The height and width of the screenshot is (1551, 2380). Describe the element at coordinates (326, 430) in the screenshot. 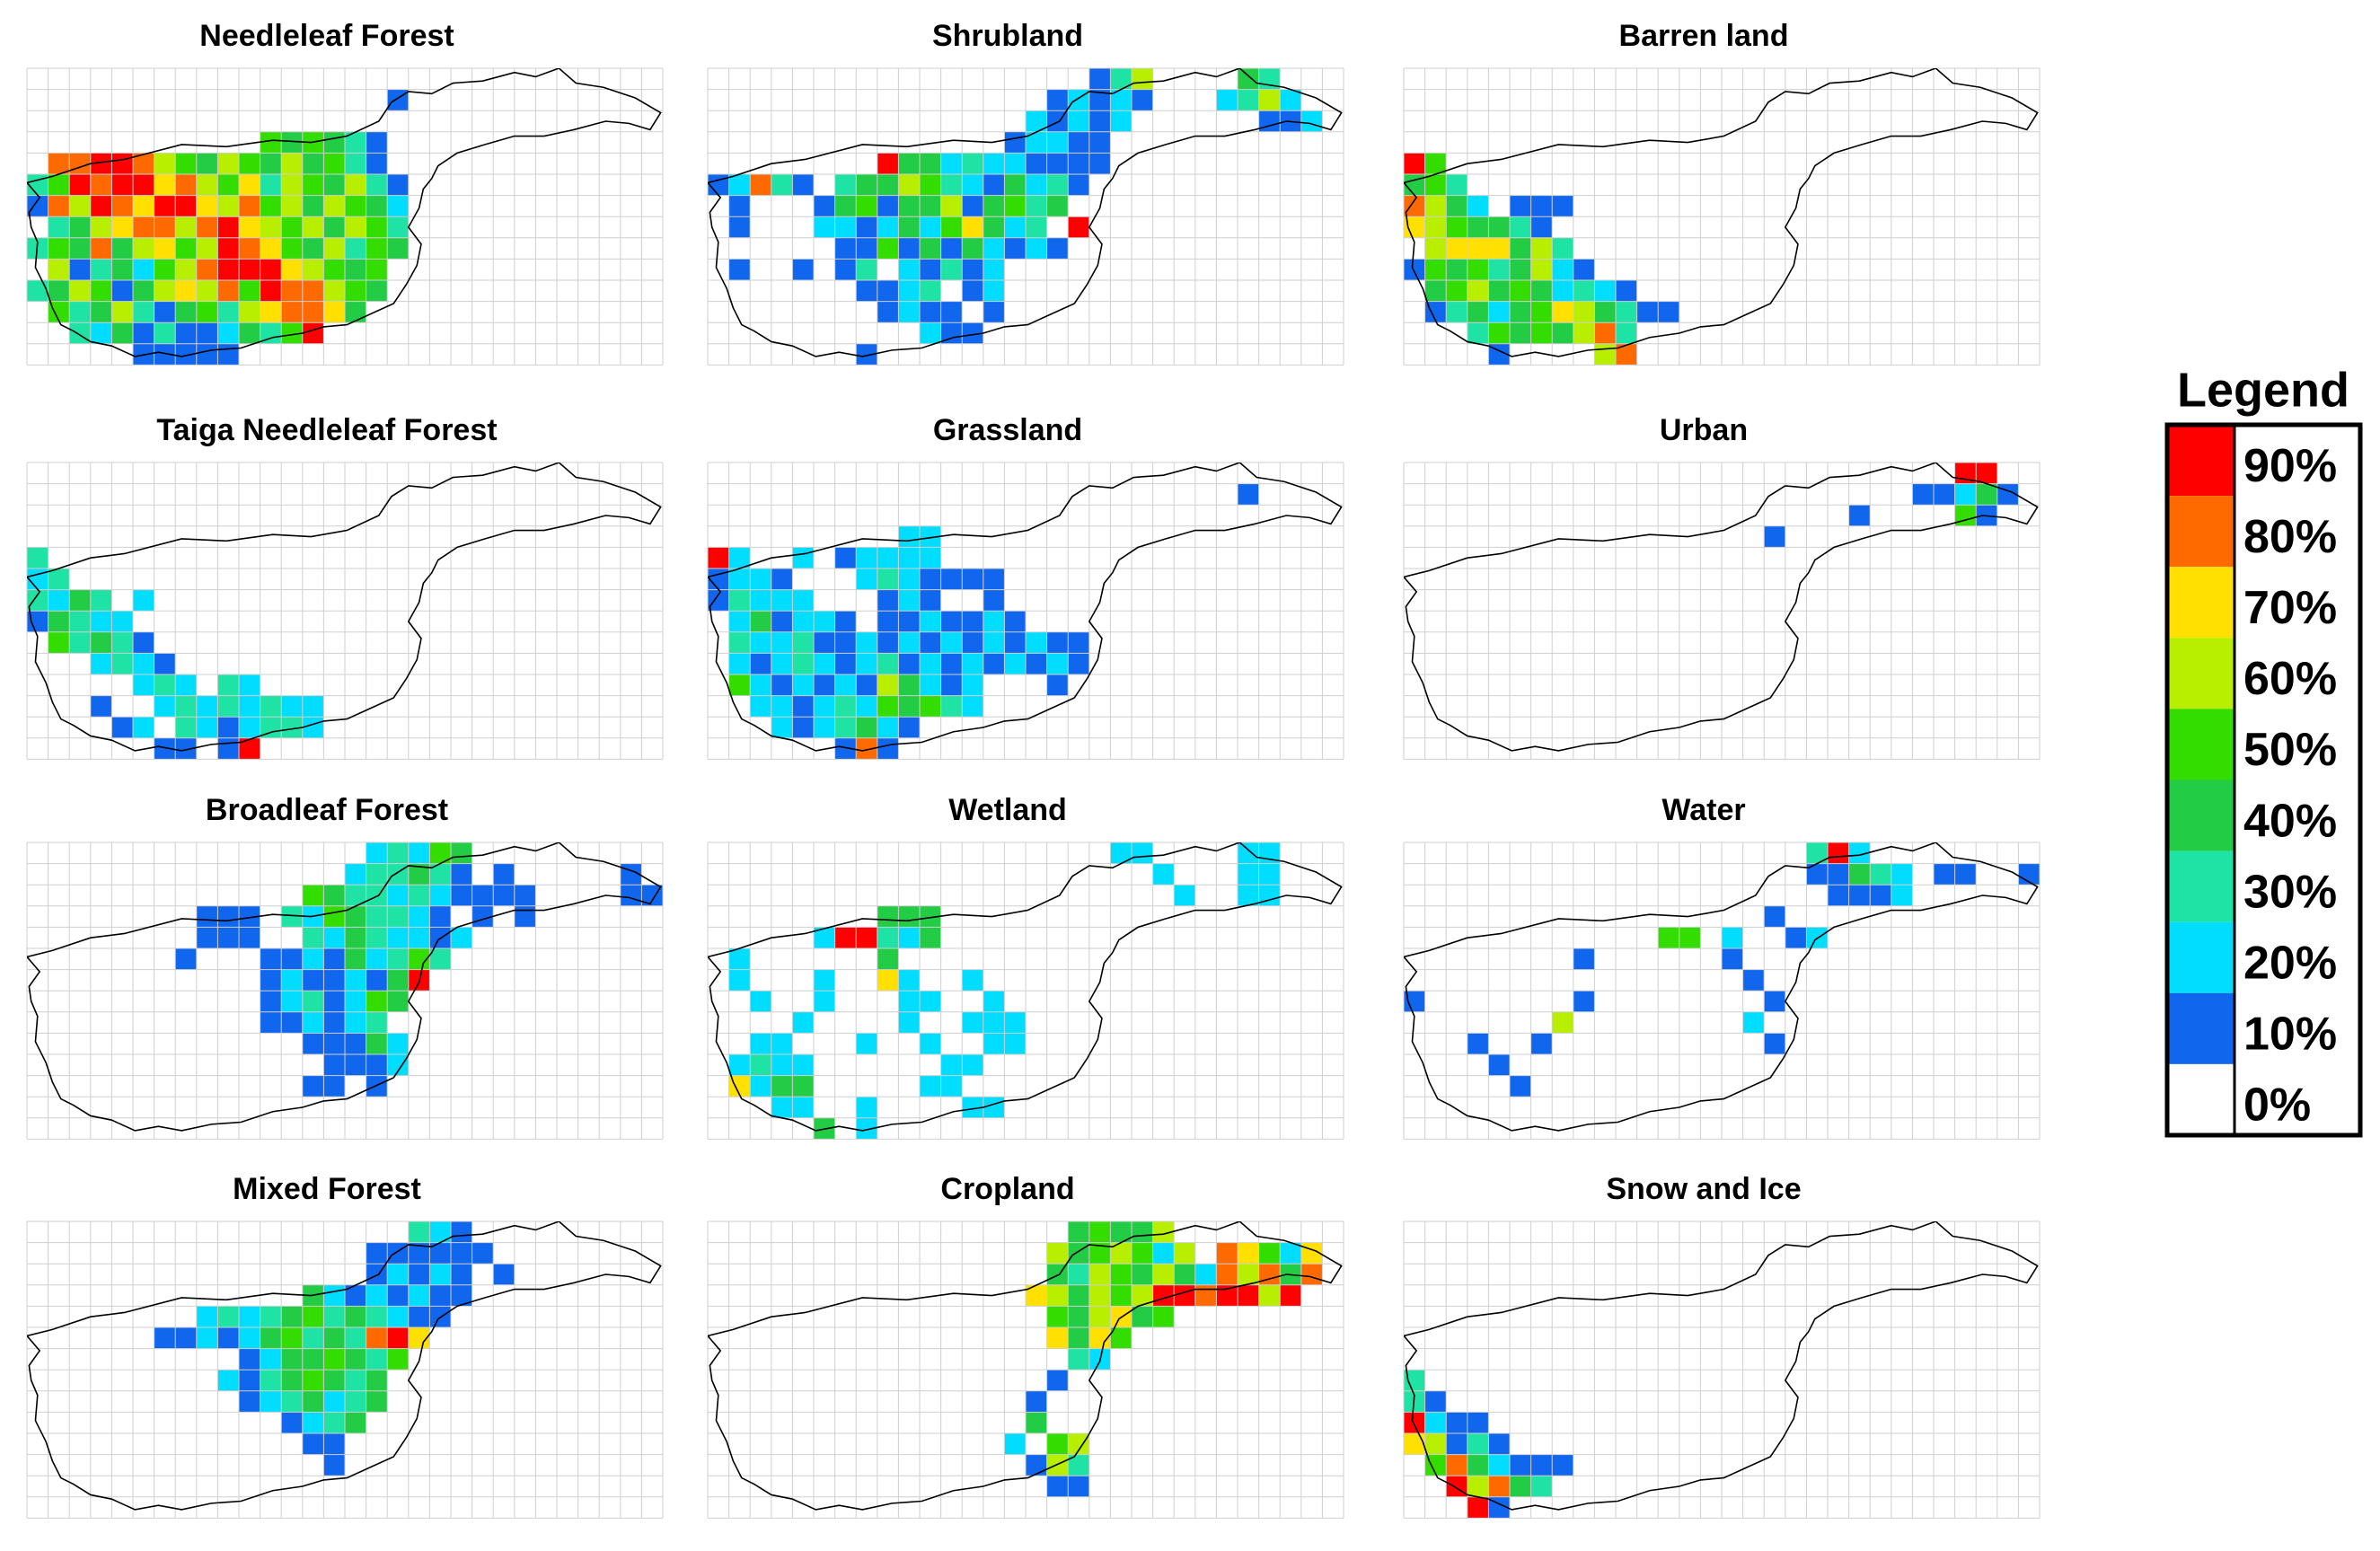

I see `panel-title: Taiga Needleleaf Forest` at that location.